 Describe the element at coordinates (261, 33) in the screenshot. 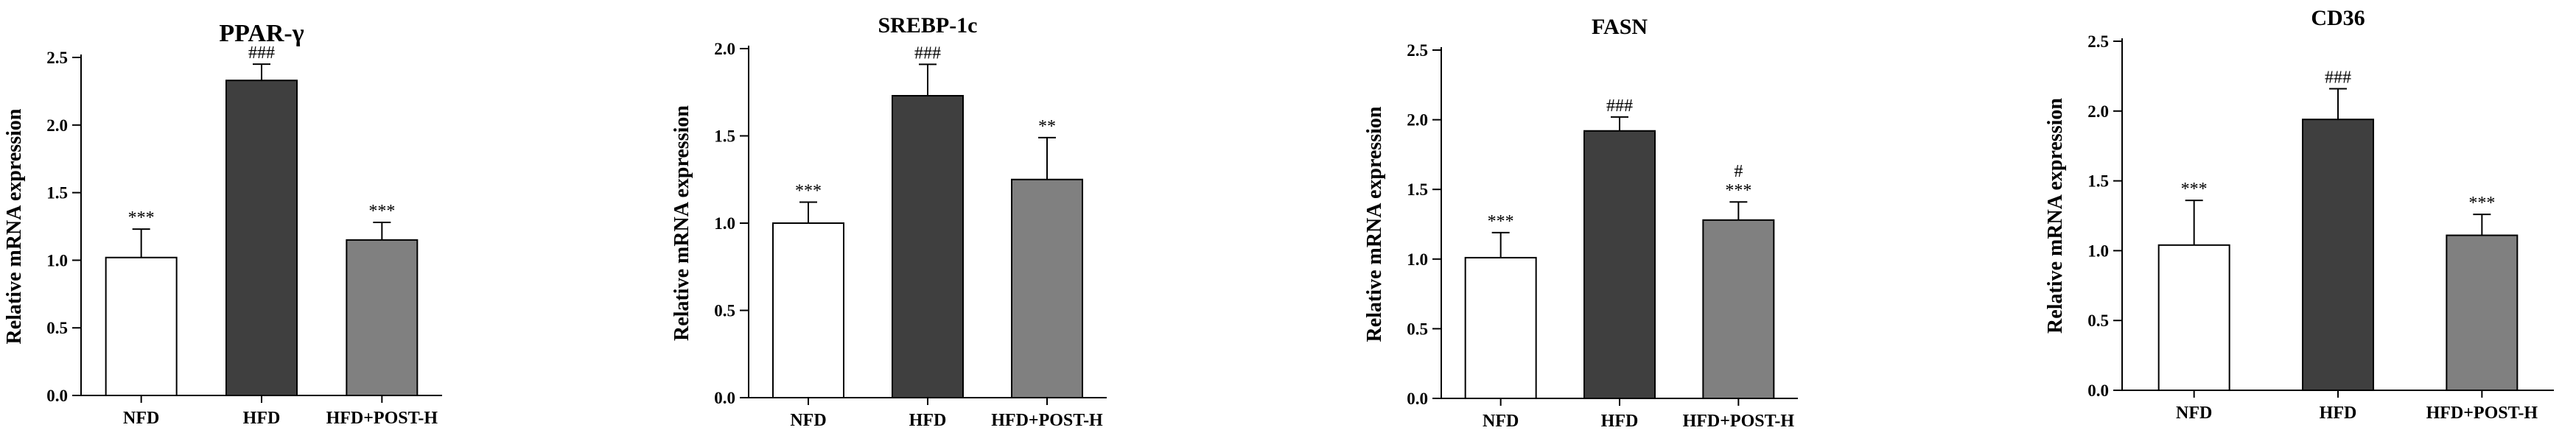

I see `chart-title: PPAR-γ` at that location.